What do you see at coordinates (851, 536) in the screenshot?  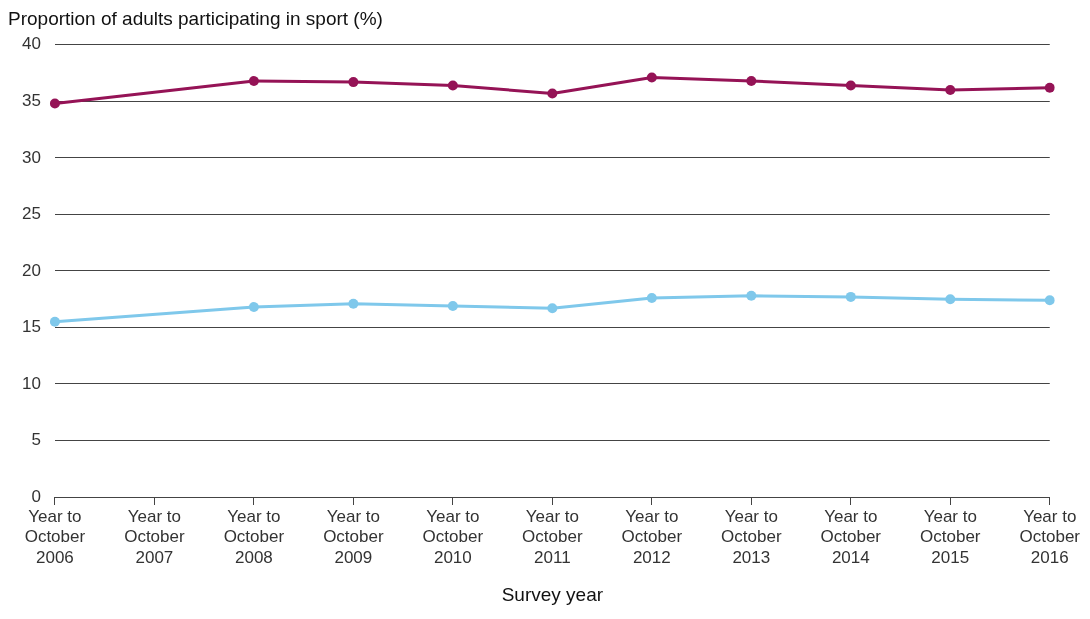 I see `x-tick-label: Year to October 2014` at bounding box center [851, 536].